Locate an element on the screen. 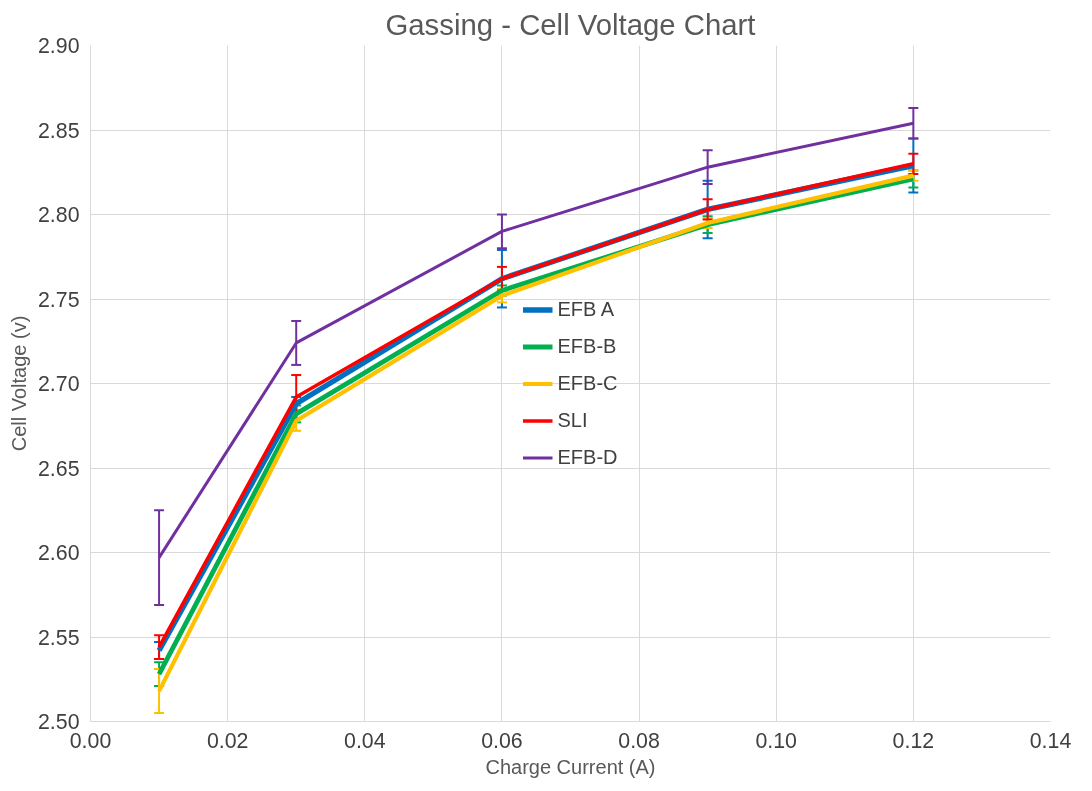 Image resolution: width=1092 pixels, height=791 pixels. legend-label: EFB-B is located at coordinates (587, 346).